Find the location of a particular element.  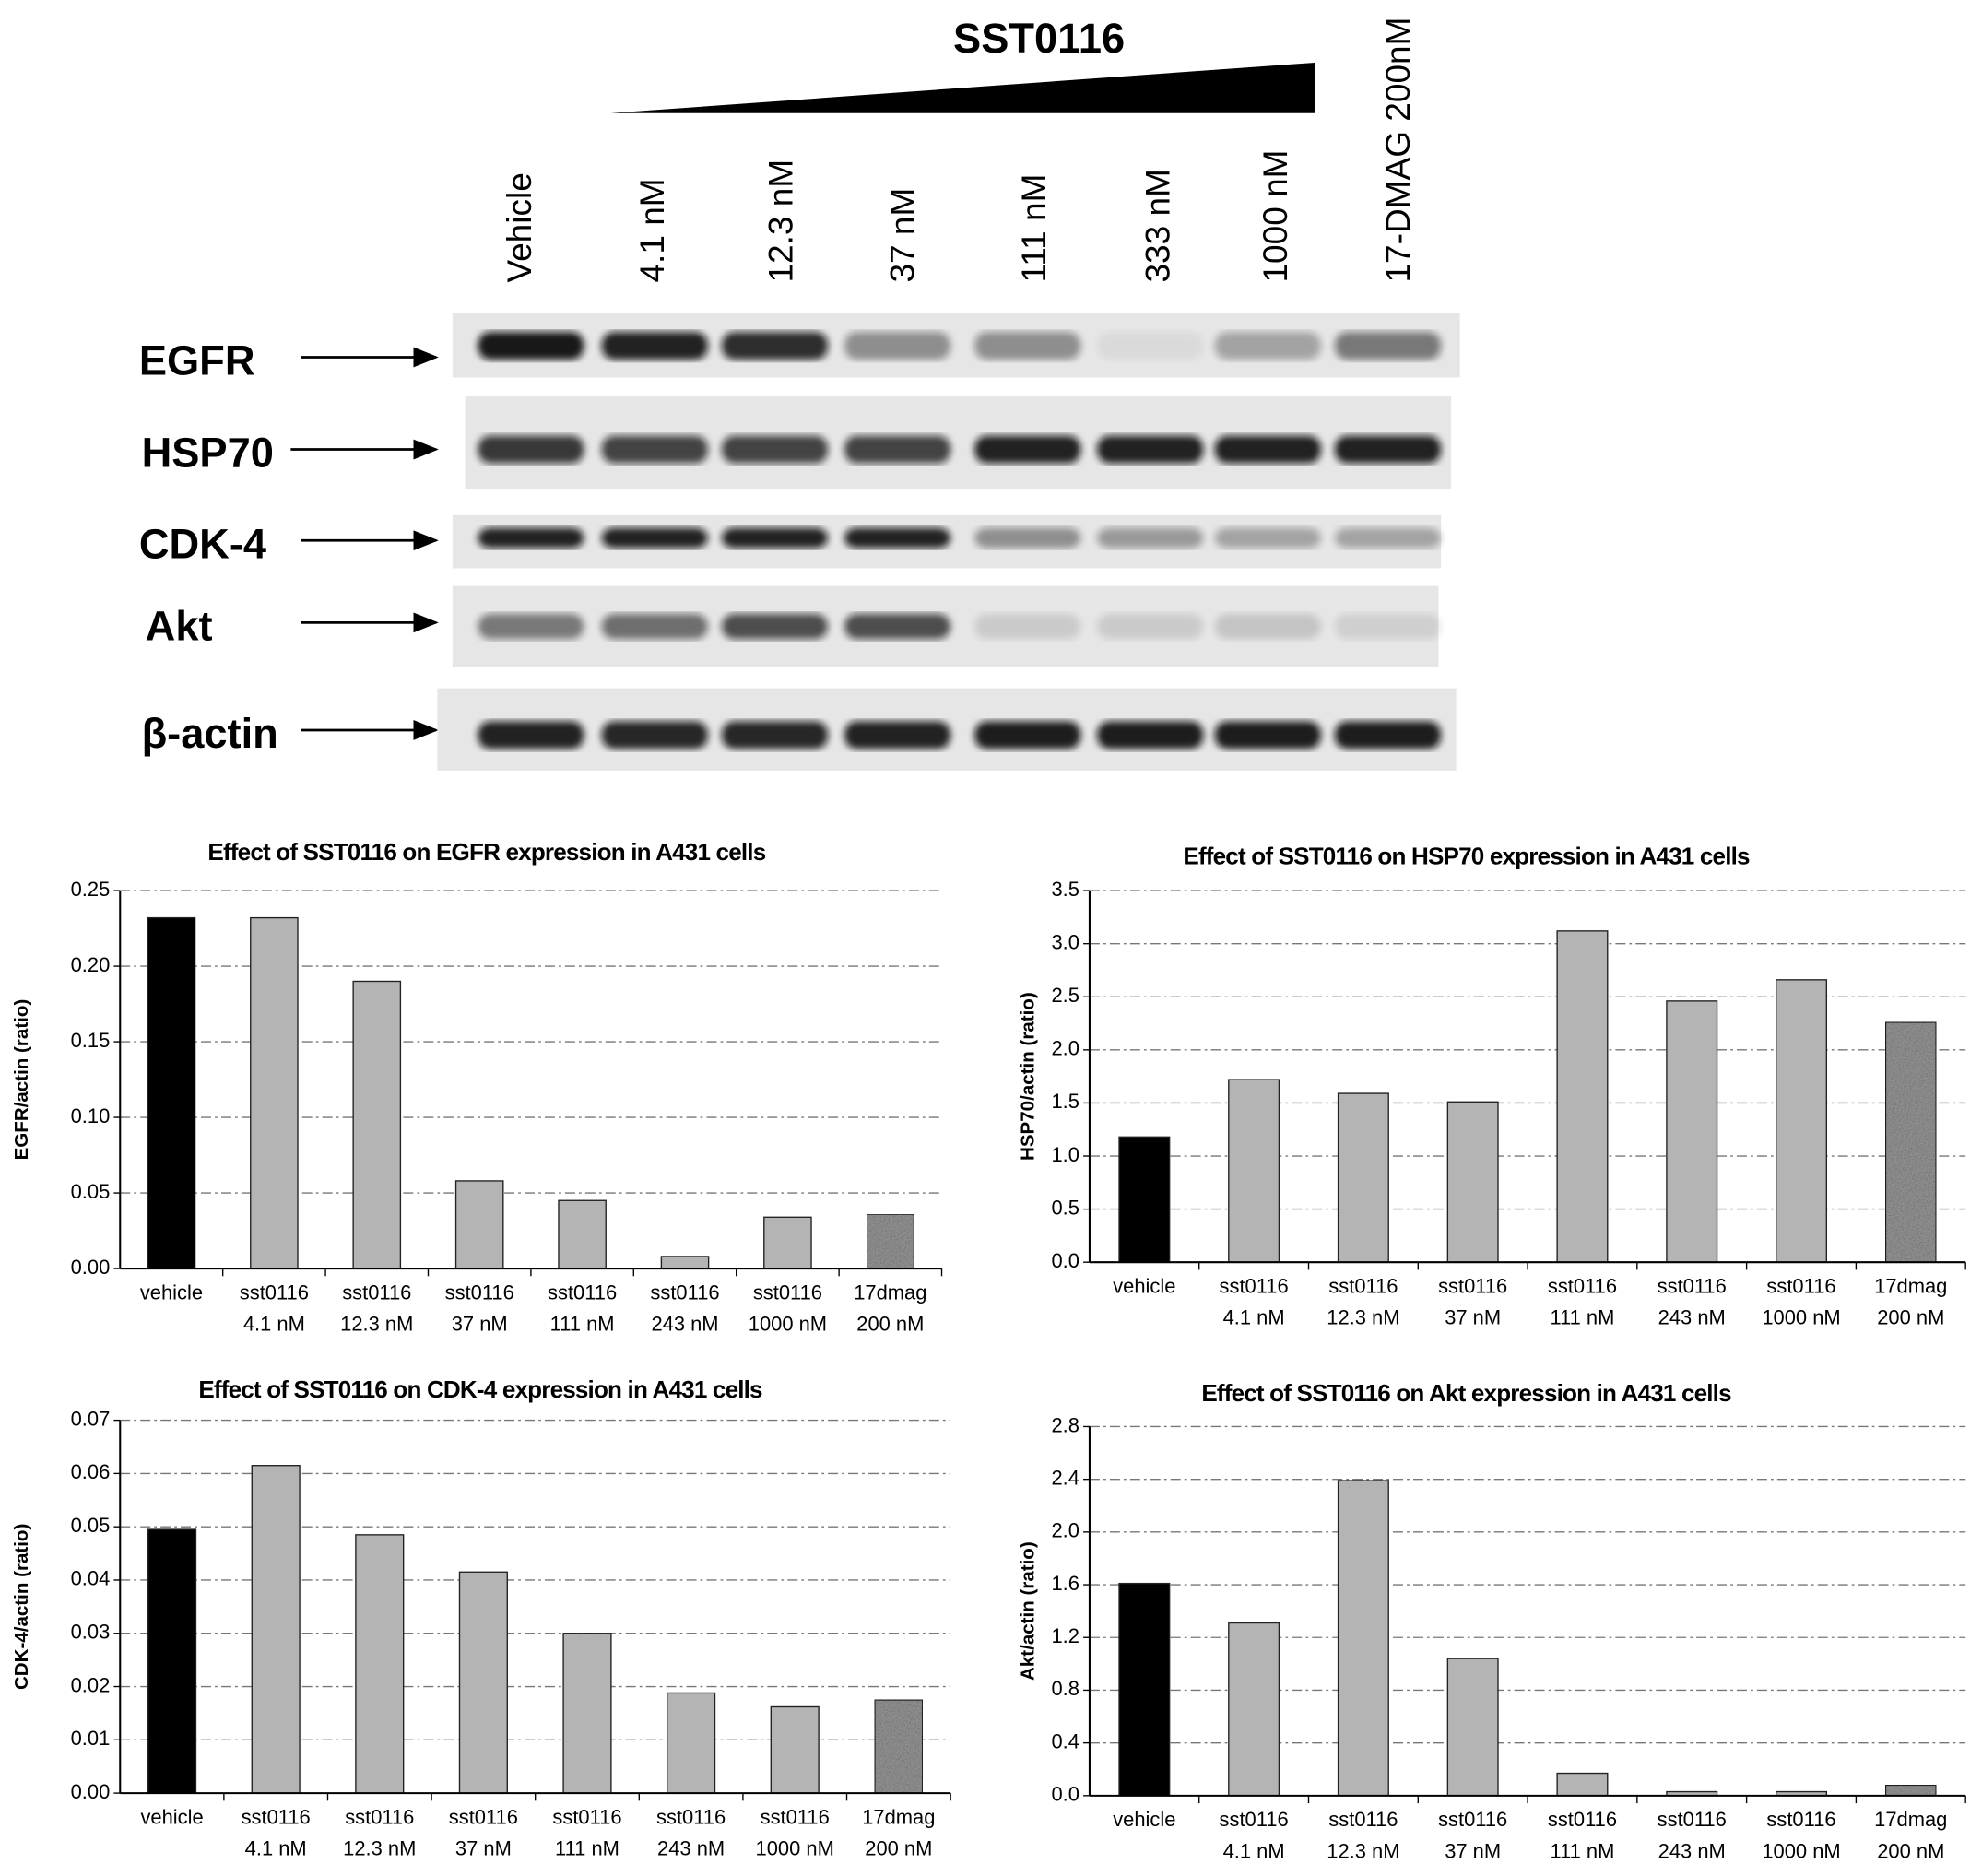

y-tick-label: 1.6 is located at coordinates (1065, 1584).